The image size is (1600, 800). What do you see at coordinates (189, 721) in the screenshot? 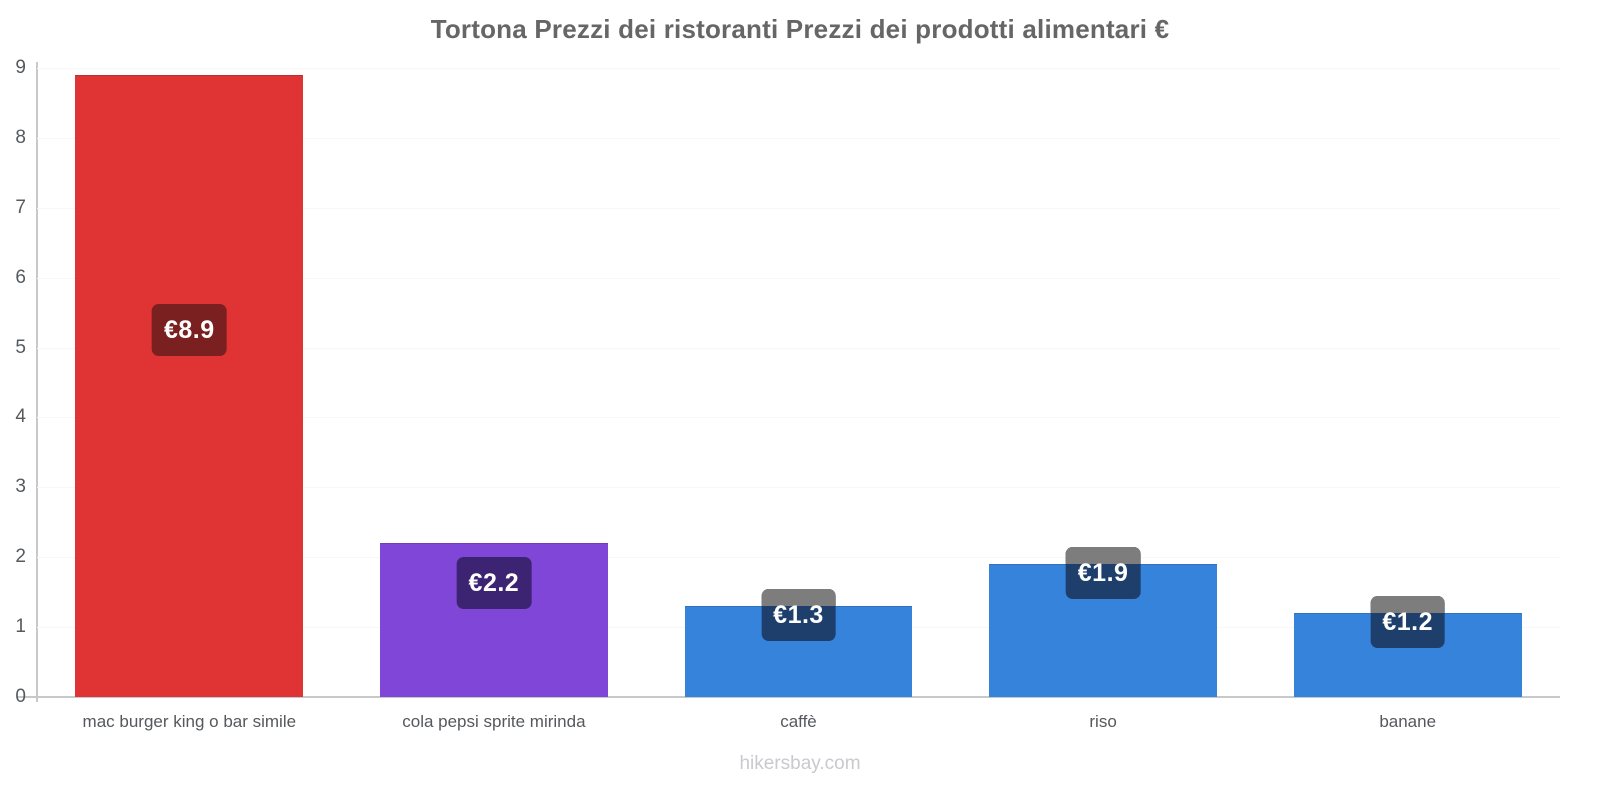
I see `x-axis-tick-label: mac burger king o bar simile` at bounding box center [189, 721].